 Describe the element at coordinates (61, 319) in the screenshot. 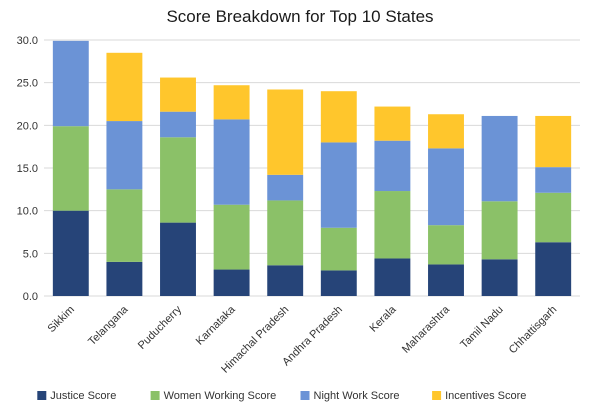

I see `x-tick-label: Sikkim` at that location.